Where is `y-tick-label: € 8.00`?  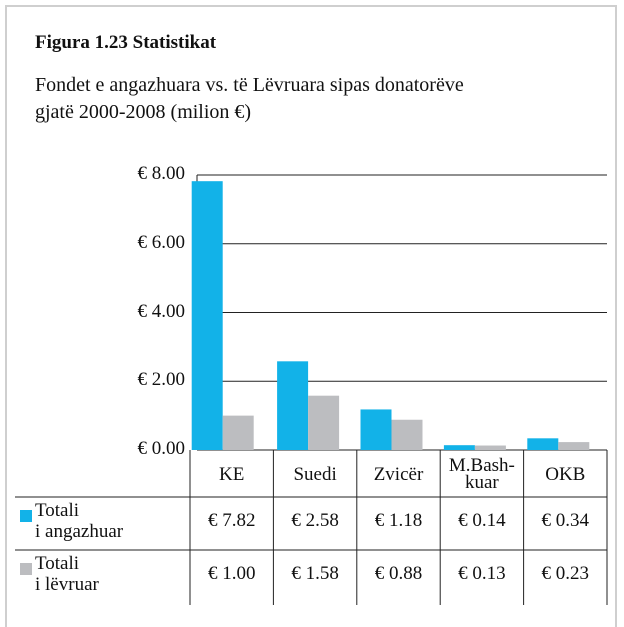 y-tick-label: € 8.00 is located at coordinates (161, 173).